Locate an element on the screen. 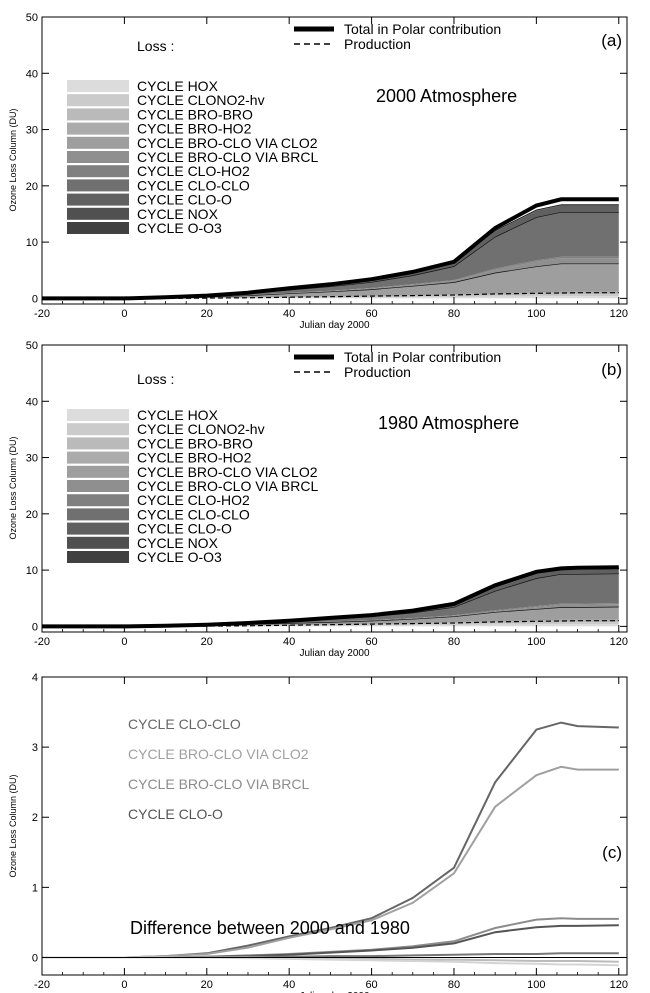 The width and height of the screenshot is (650, 993). panel-label: (b) is located at coordinates (611, 369).